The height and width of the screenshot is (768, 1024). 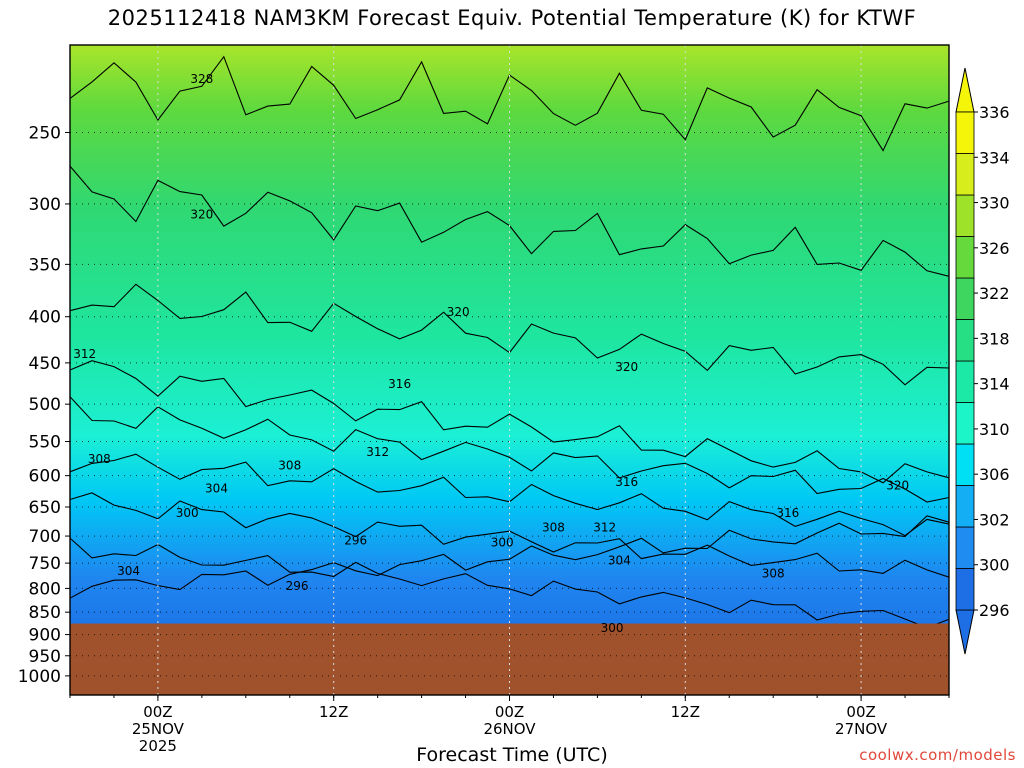 I want to click on y-tick-label: 550, so click(x=45, y=443).